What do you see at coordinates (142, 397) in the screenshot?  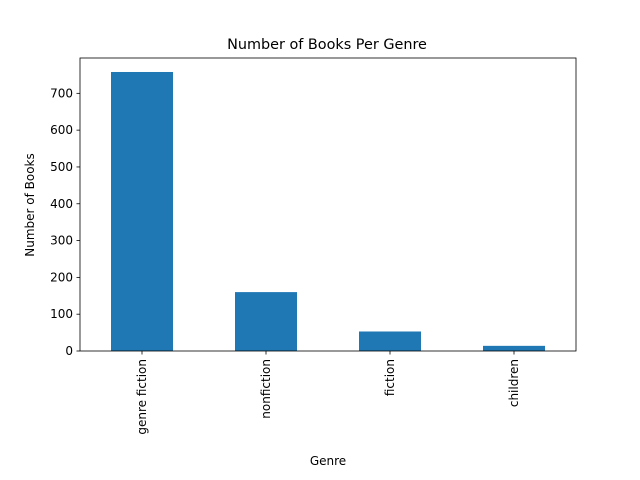 I see `x-tick-label: genre fiction` at bounding box center [142, 397].